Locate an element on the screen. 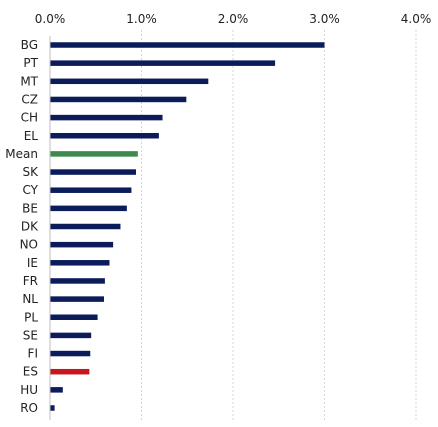  bar-pl is located at coordinates (74, 317).